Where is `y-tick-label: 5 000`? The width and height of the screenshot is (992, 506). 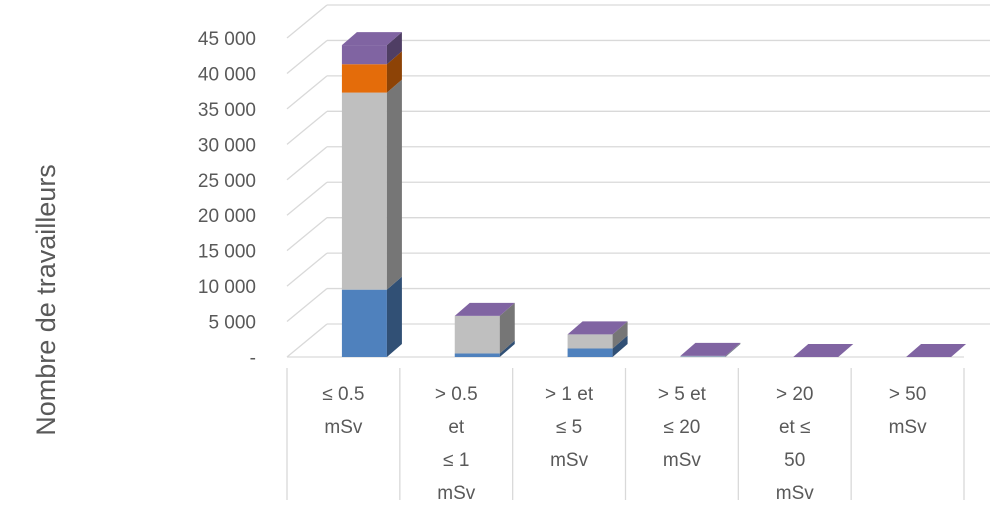
y-tick-label: 5 000 is located at coordinates (232, 323).